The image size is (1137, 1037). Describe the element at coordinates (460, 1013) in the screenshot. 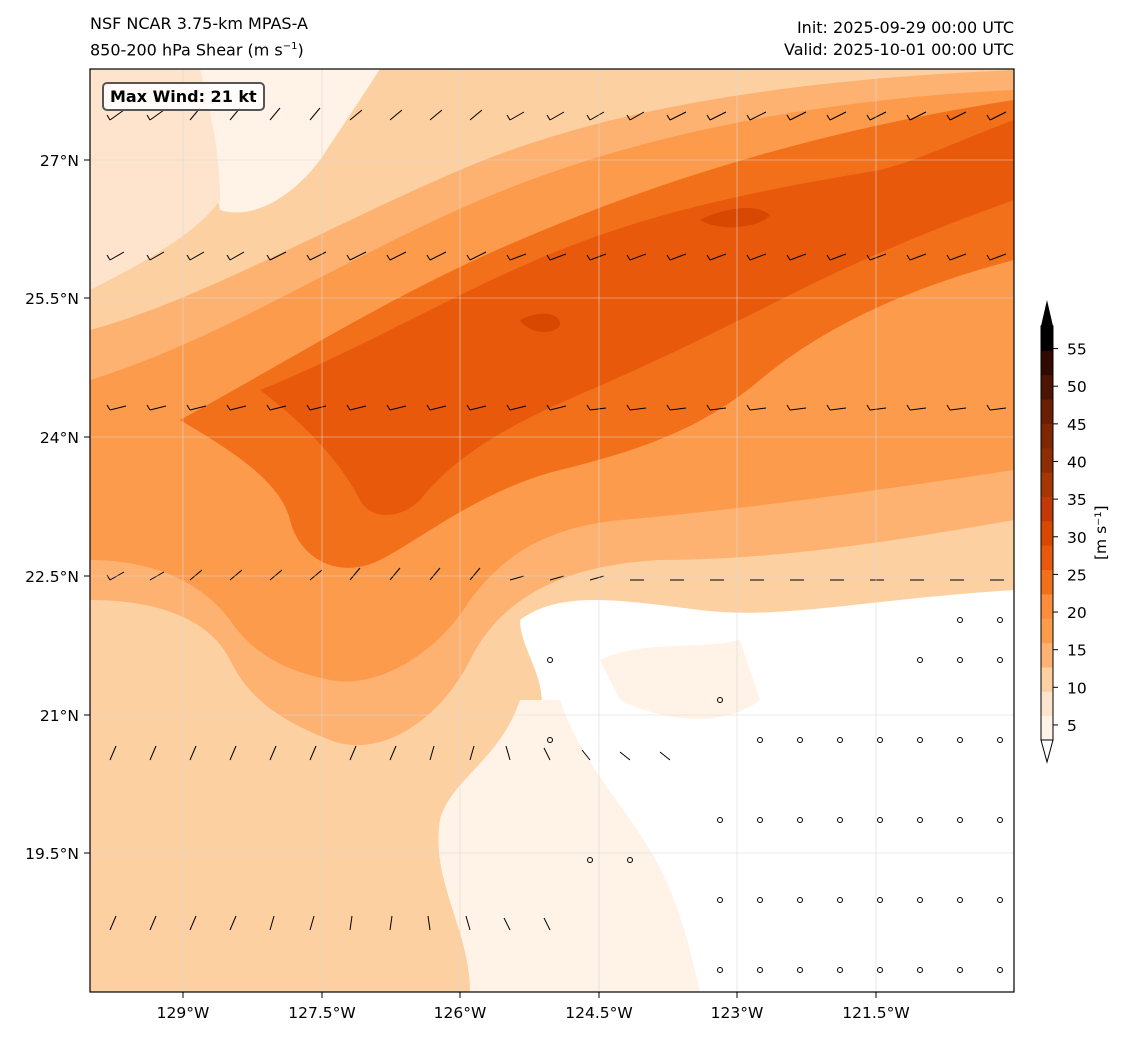

I see `lon-tick-label: 126°W` at that location.